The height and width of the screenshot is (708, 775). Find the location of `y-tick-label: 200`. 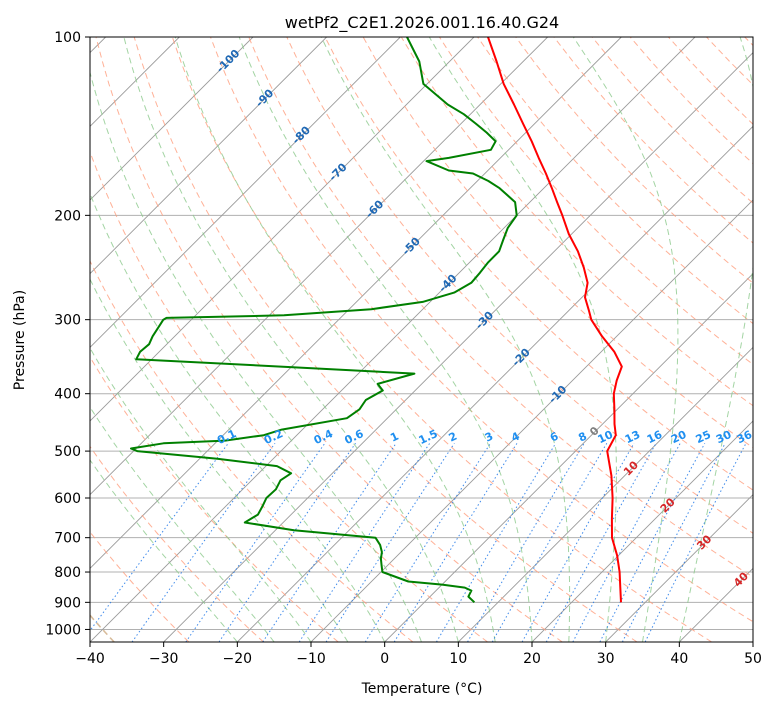

y-tick-label: 200 is located at coordinates (67, 216).